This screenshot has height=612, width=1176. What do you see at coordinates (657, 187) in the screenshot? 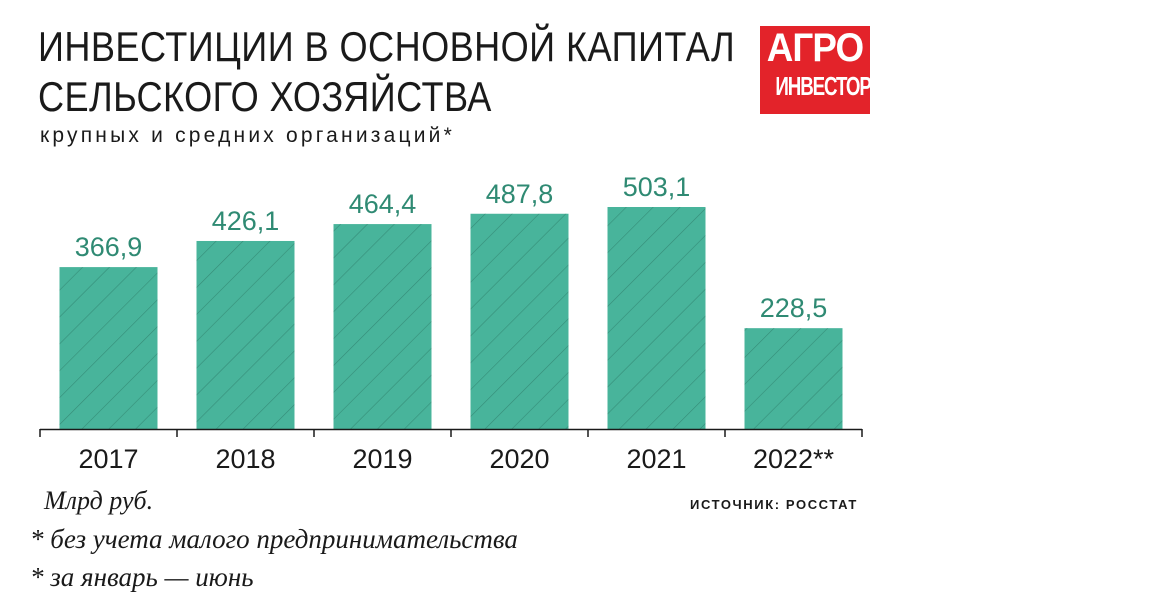
I see `data-label: 503,1` at bounding box center [657, 187].